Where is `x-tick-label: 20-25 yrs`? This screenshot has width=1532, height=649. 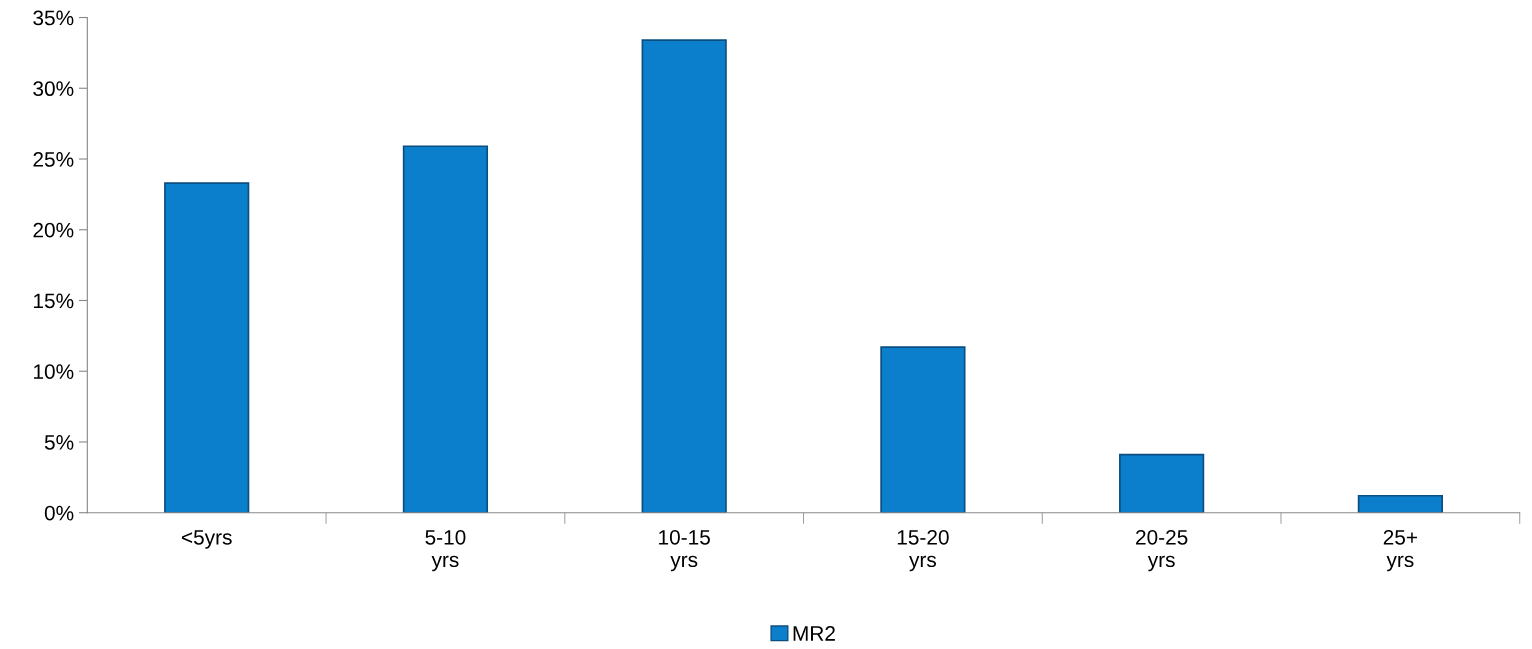
x-tick-label: 20-25 yrs is located at coordinates (1162, 550).